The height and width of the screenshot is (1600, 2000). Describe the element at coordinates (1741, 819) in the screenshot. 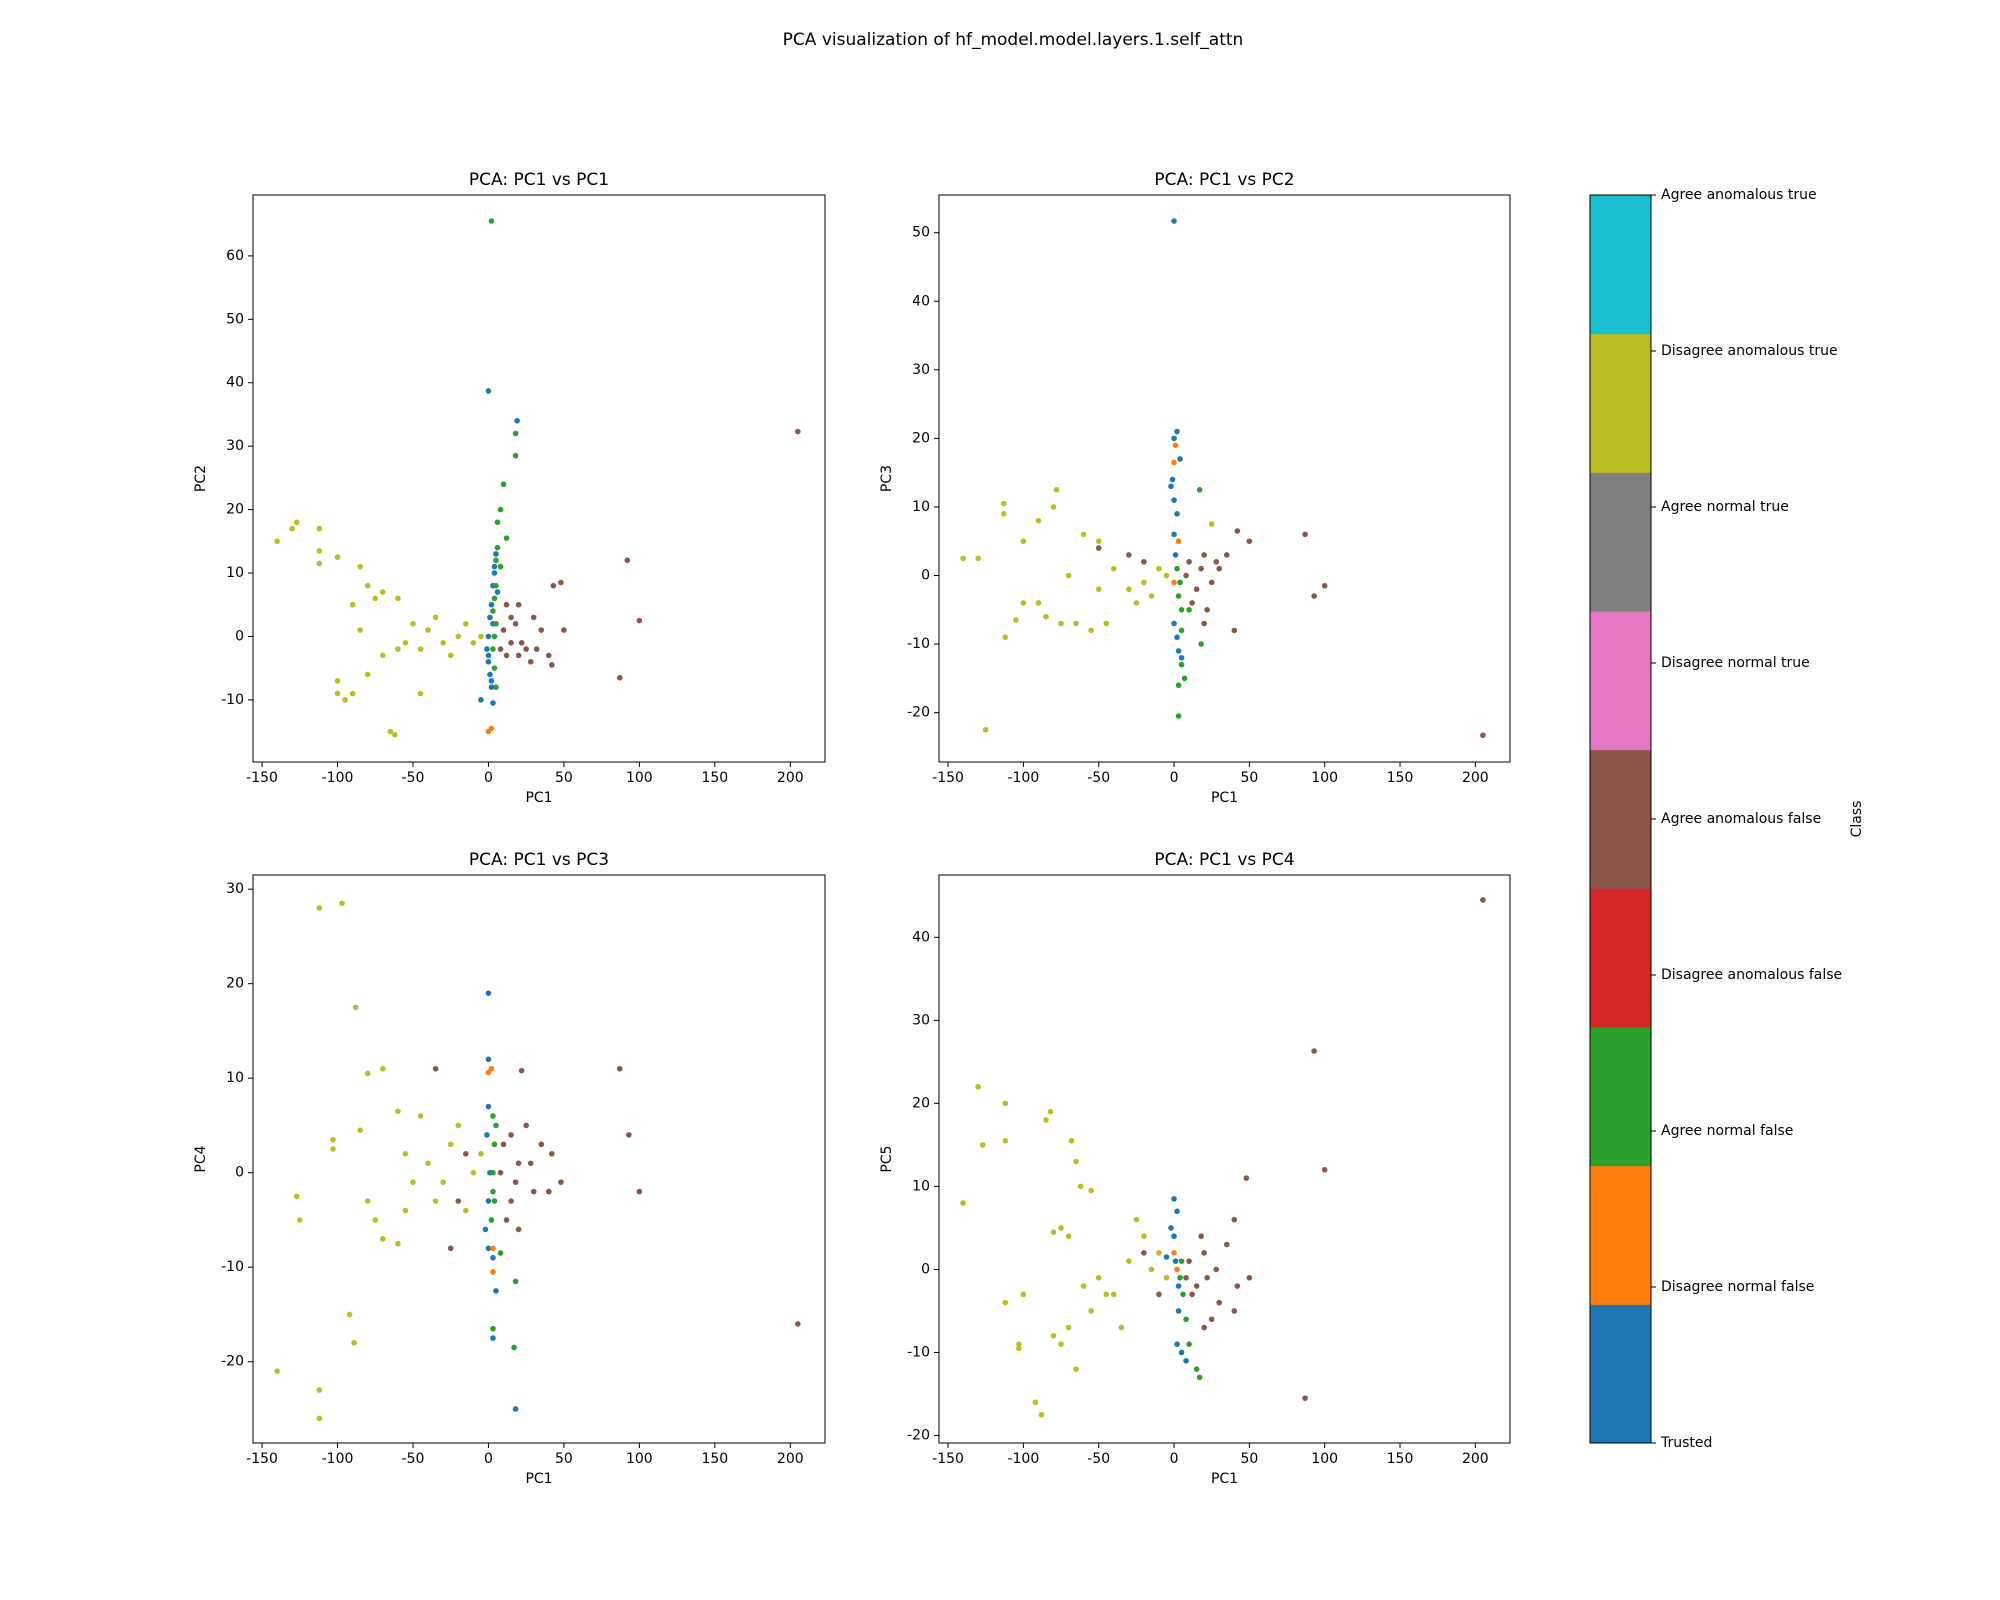

I see `colorbar-tick-label: Agree anomalous false` at that location.